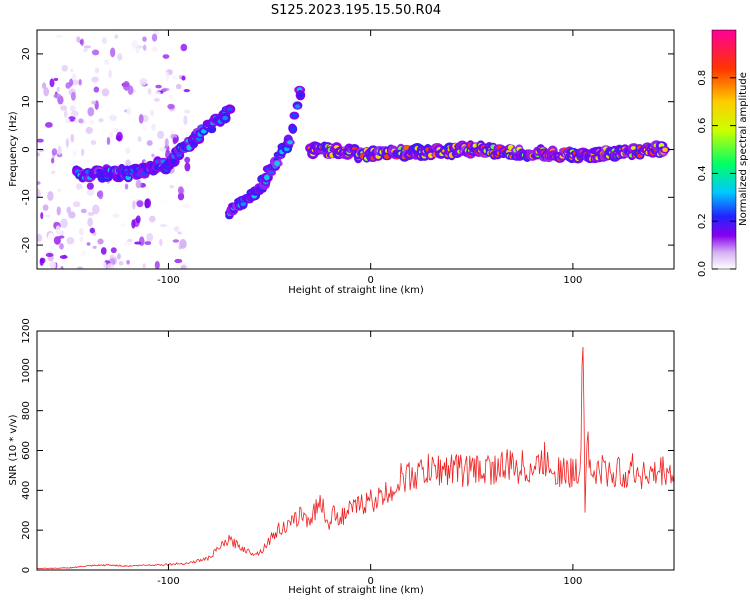 This screenshot has width=750, height=600. I want to click on snr-xtick-label: 0, so click(370, 581).